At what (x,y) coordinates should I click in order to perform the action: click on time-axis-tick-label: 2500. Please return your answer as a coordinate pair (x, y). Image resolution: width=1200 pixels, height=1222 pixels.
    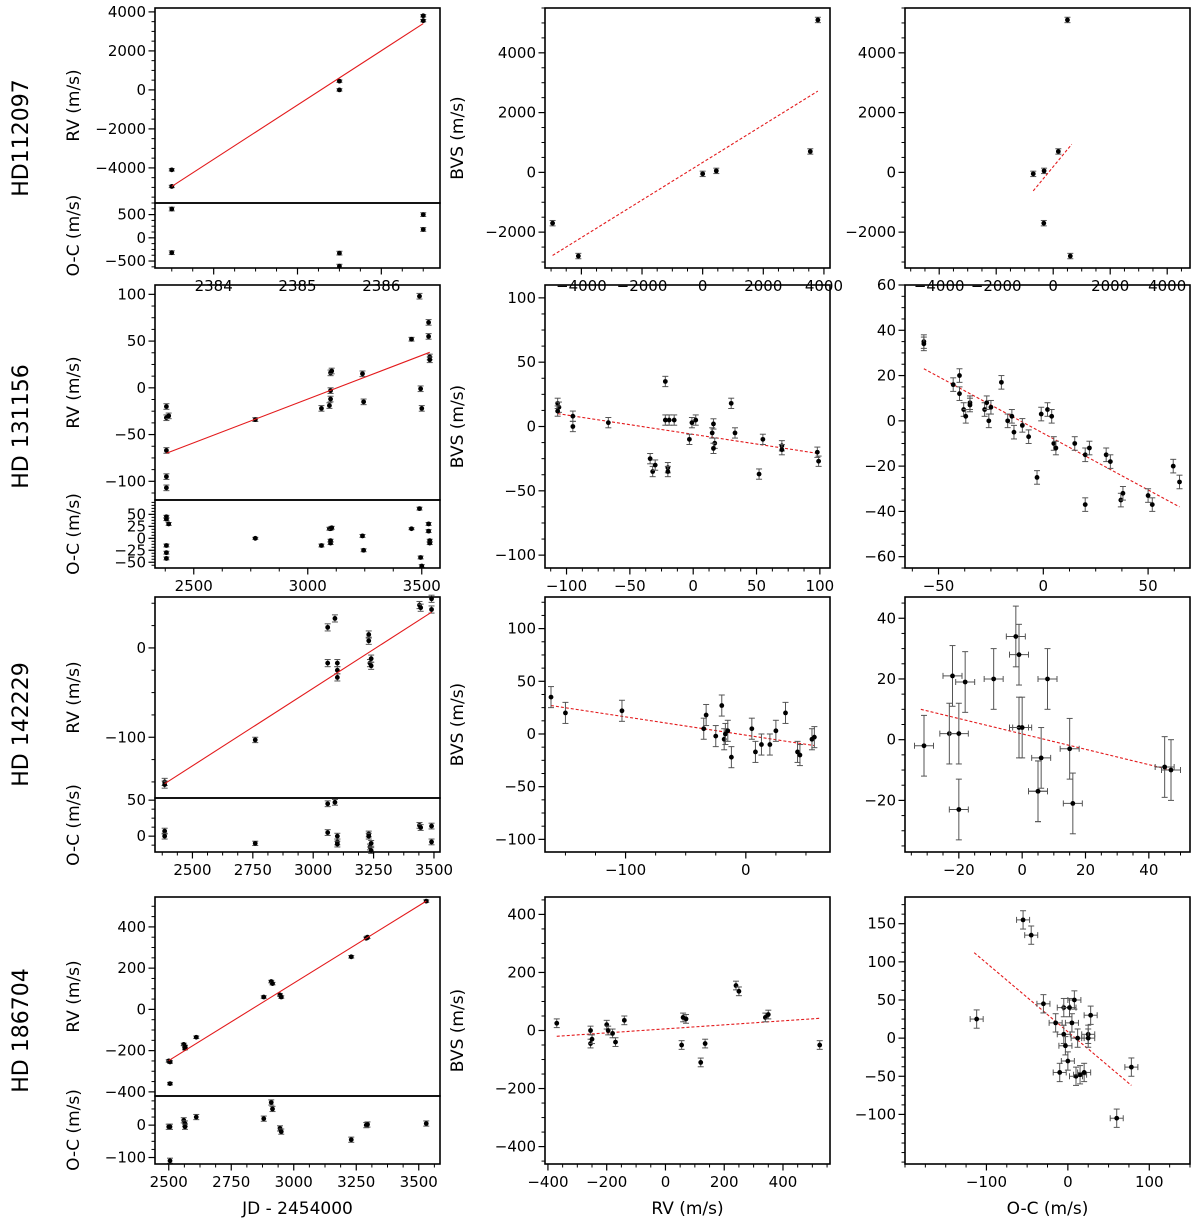
    Looking at the image, I should click on (169, 1182).